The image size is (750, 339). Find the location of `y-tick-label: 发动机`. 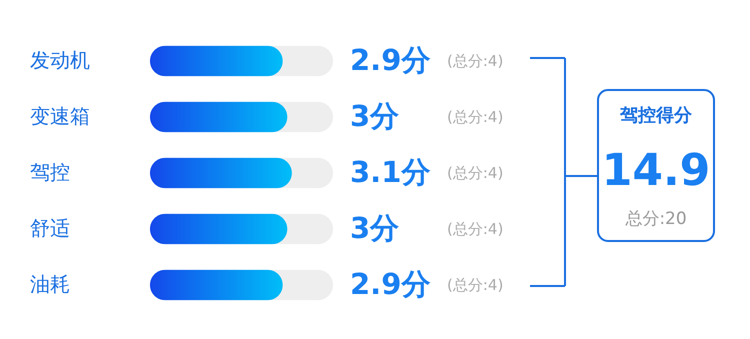

y-tick-label: 发动机 is located at coordinates (60, 60).